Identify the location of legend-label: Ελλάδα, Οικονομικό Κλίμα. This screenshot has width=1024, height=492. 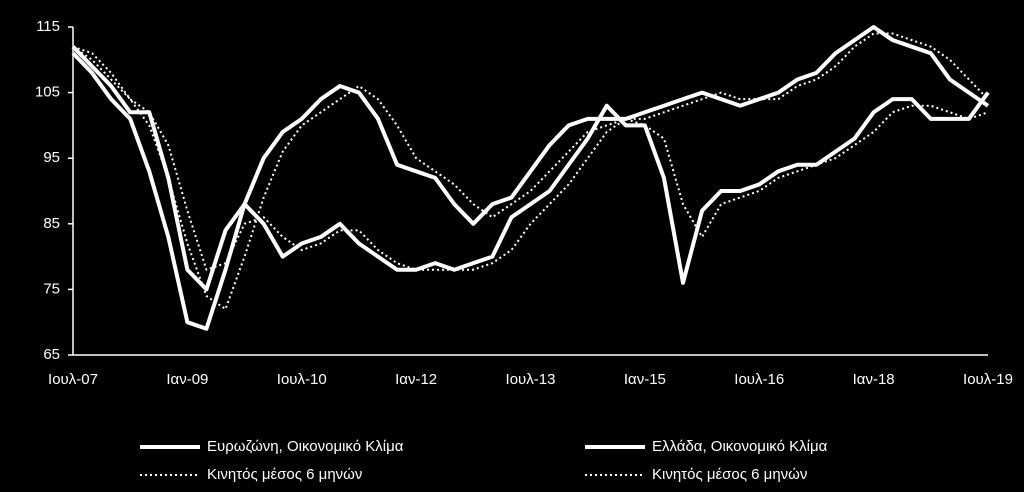
(740, 446).